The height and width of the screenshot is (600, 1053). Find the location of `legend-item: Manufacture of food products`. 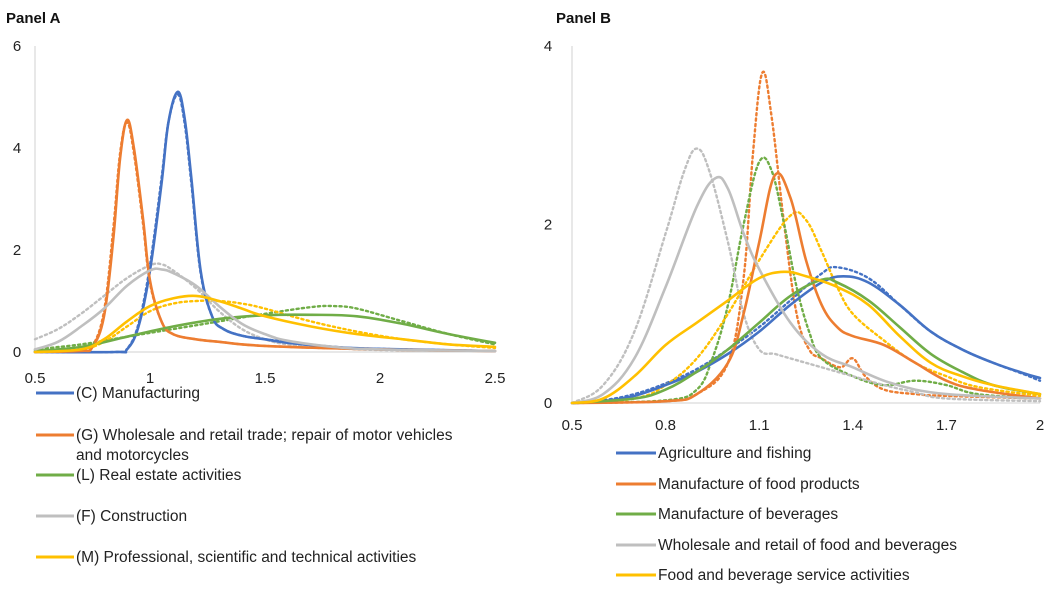

legend-item: Manufacture of food products is located at coordinates (738, 484).